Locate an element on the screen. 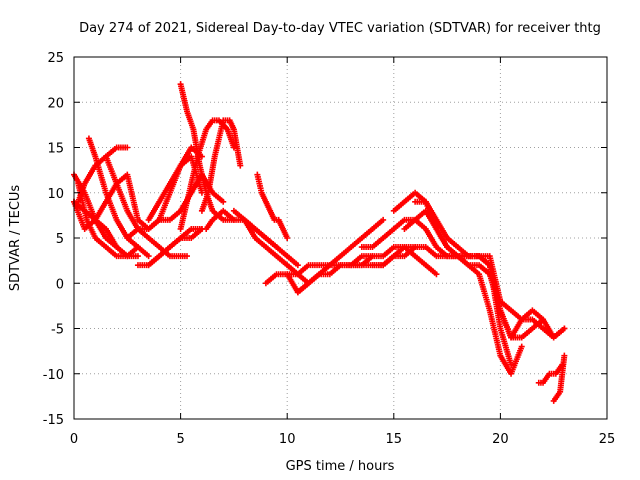  y-tick-label: 25 is located at coordinates (55, 58).